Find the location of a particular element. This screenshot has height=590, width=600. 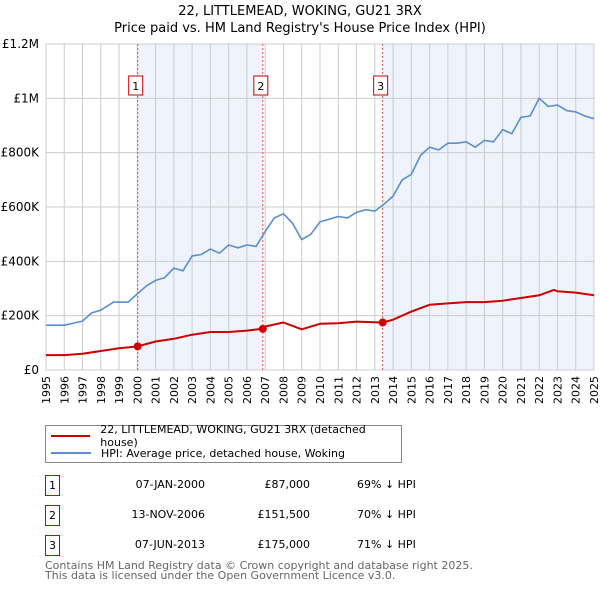

x-tick-label: 2006 is located at coordinates (247, 390).